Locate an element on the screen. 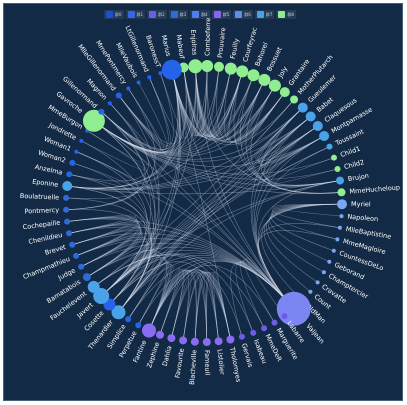 The width and height of the screenshot is (407, 405). node: Pontmercy is located at coordinates (47, 210).